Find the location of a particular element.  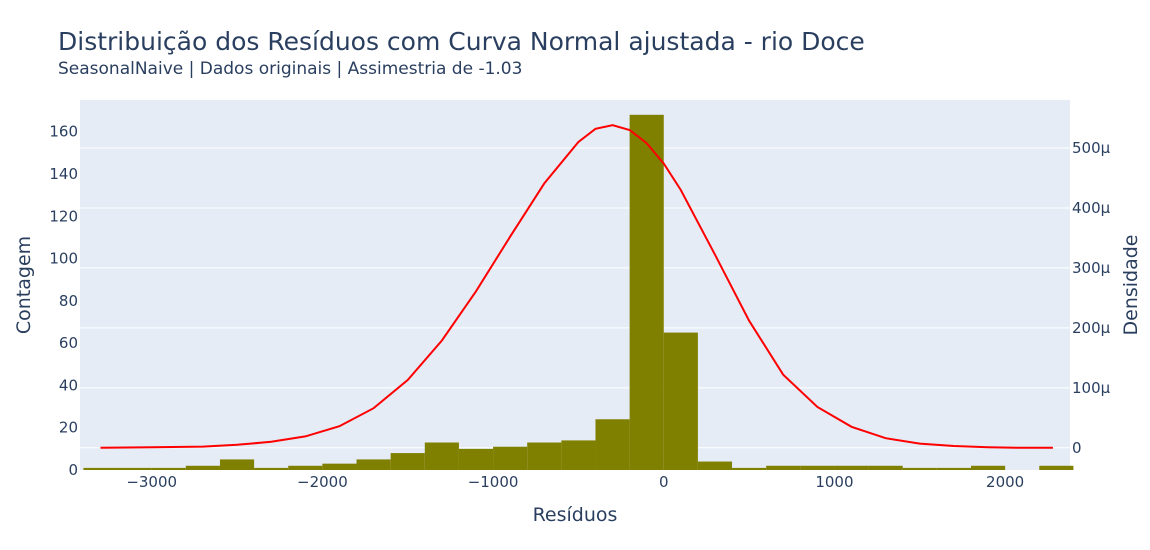

y2-tick-label: 400μ is located at coordinates (1091, 208).